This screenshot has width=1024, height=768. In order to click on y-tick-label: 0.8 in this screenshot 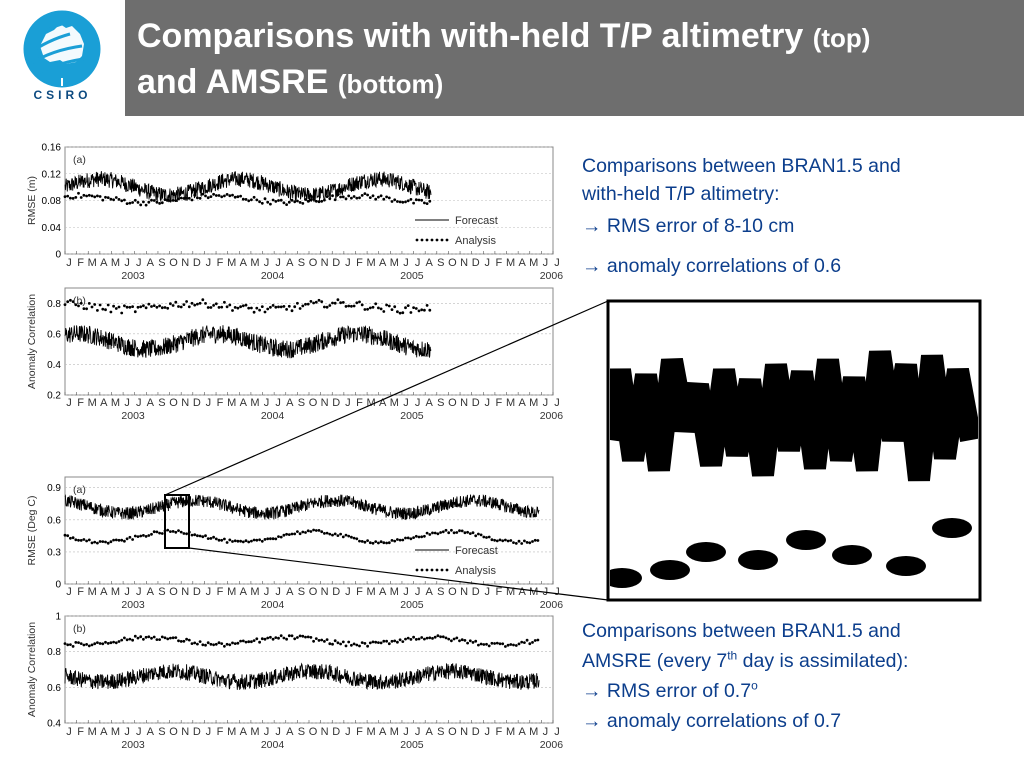, I will do `click(54, 652)`.